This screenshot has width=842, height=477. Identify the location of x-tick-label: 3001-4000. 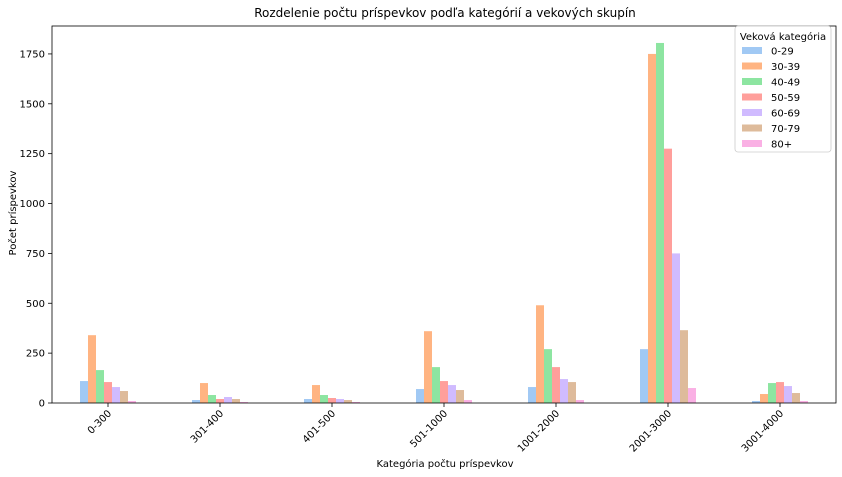
(763, 431).